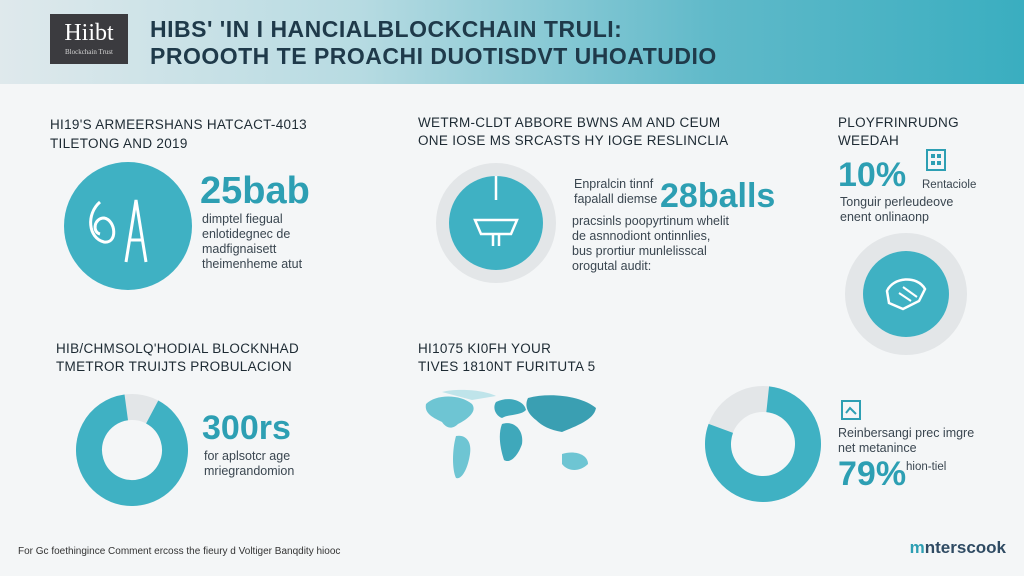 This screenshot has height=576, width=1024. Describe the element at coordinates (485, 348) in the screenshot. I see `section5-title-line1: HI1075 KI0FH YOUR` at that location.